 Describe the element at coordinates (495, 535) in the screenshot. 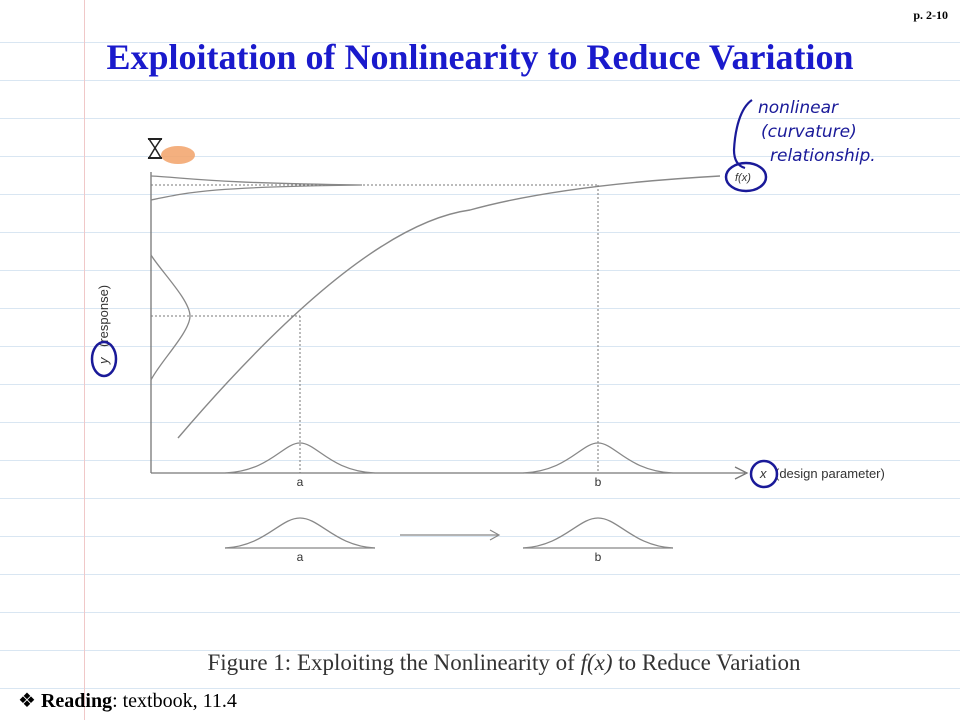

I see `transition-arrowhead` at that location.